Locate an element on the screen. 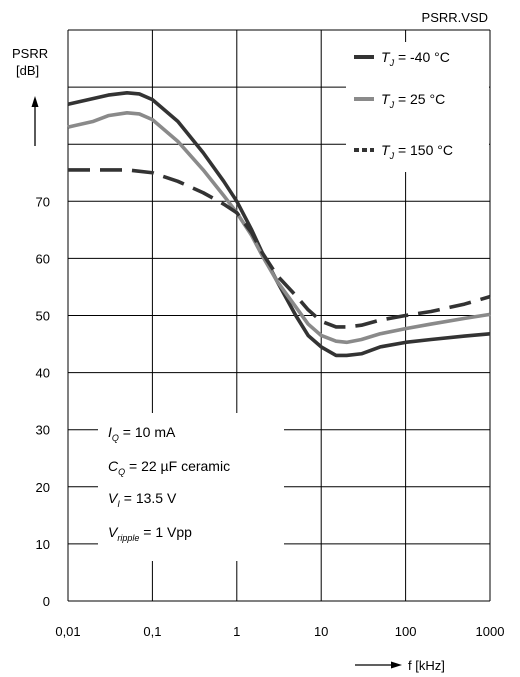 Image resolution: width=520 pixels, height=677 pixels. y-tick-label: 10 is located at coordinates (43, 544).